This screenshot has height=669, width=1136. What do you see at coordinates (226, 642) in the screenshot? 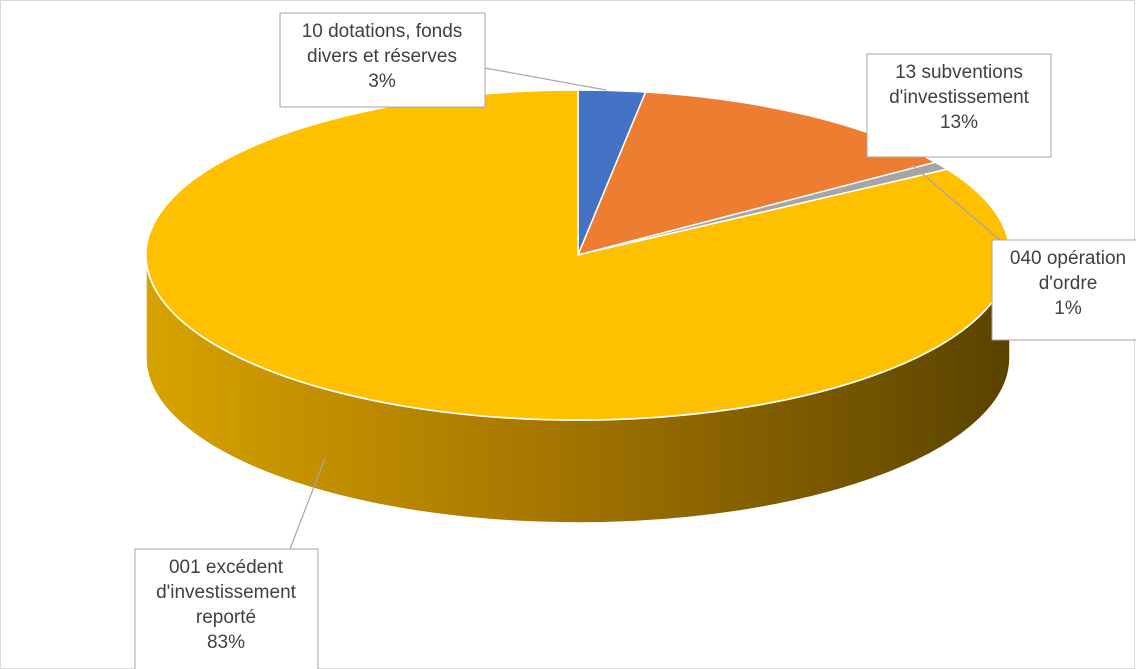
I see `data-label-percent-3: 83%` at bounding box center [226, 642].